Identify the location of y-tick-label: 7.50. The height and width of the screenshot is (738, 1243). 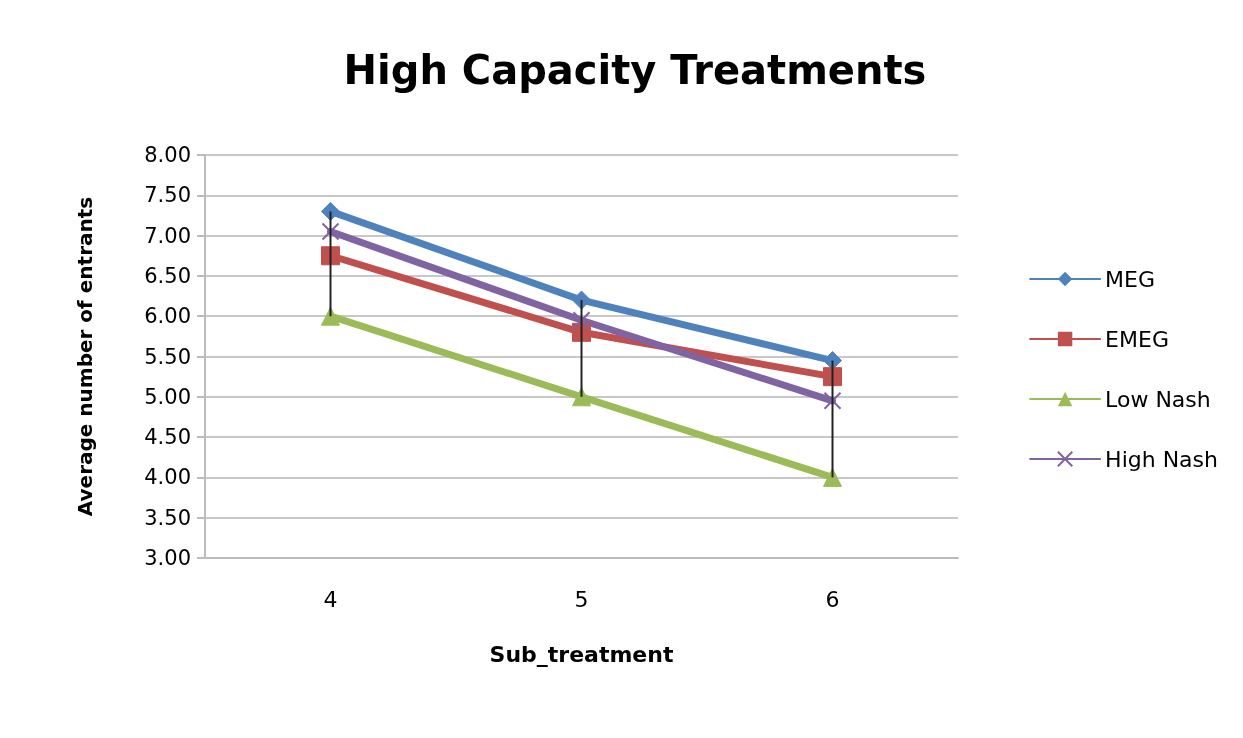
(167, 195).